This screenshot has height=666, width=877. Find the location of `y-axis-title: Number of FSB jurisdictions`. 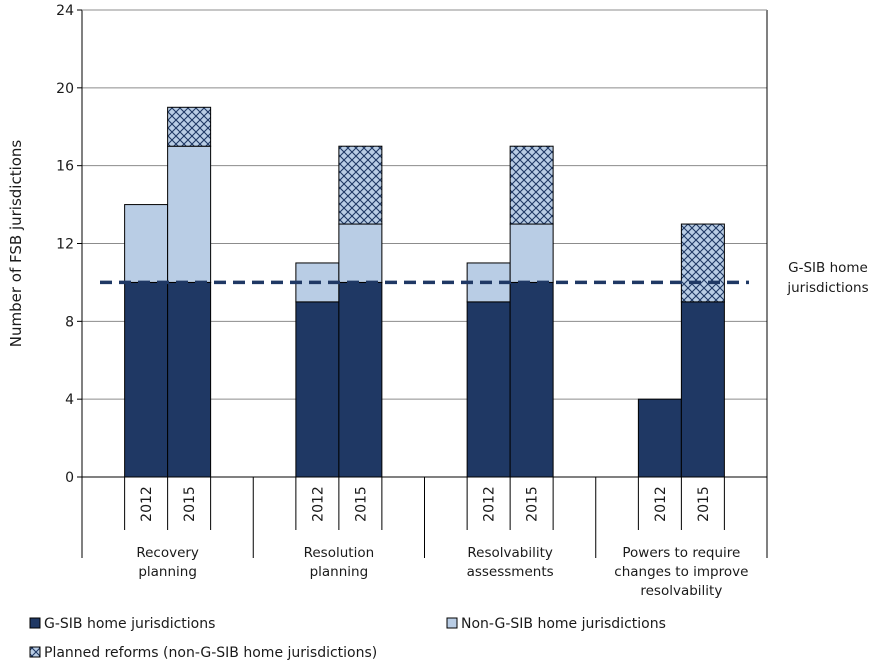

y-axis-title: Number of FSB jurisdictions is located at coordinates (16, 244).